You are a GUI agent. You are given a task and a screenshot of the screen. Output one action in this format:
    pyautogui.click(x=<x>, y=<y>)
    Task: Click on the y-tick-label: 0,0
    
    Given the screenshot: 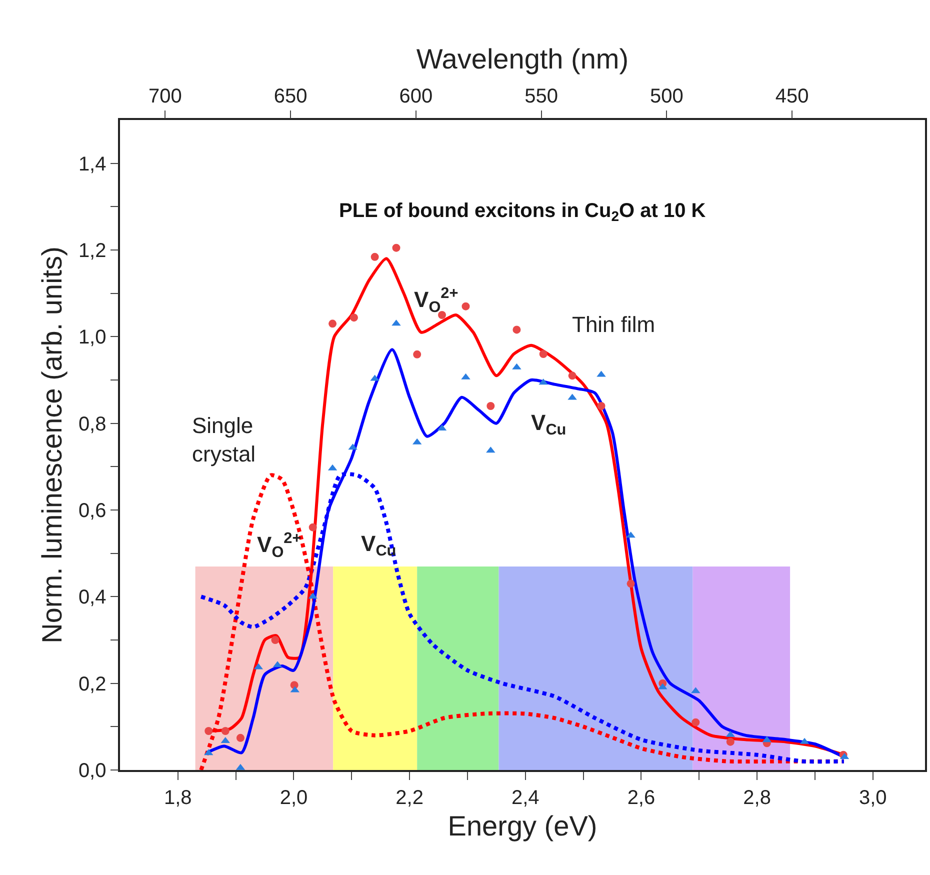 What is the action you would take?
    pyautogui.click(x=92, y=771)
    